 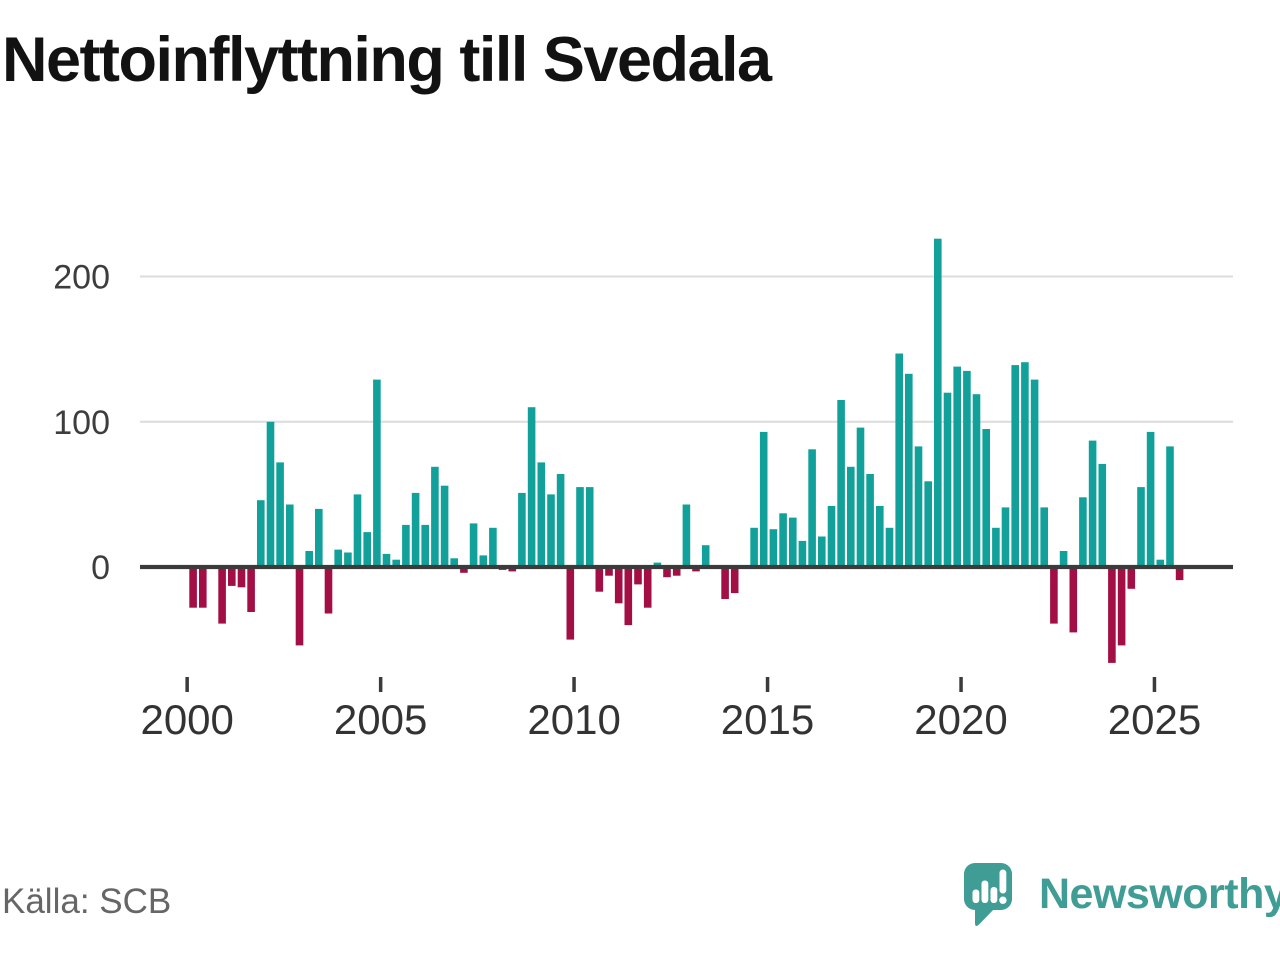 What do you see at coordinates (380, 719) in the screenshot?
I see `x-axis-tick-label: 2005` at bounding box center [380, 719].